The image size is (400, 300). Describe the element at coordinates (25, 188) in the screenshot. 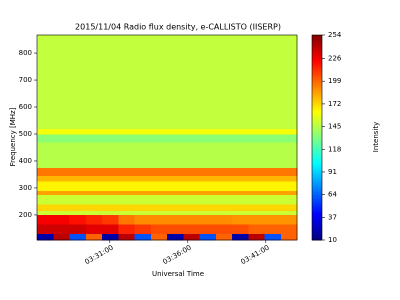

I see `y-tick-label: 300` at that location.